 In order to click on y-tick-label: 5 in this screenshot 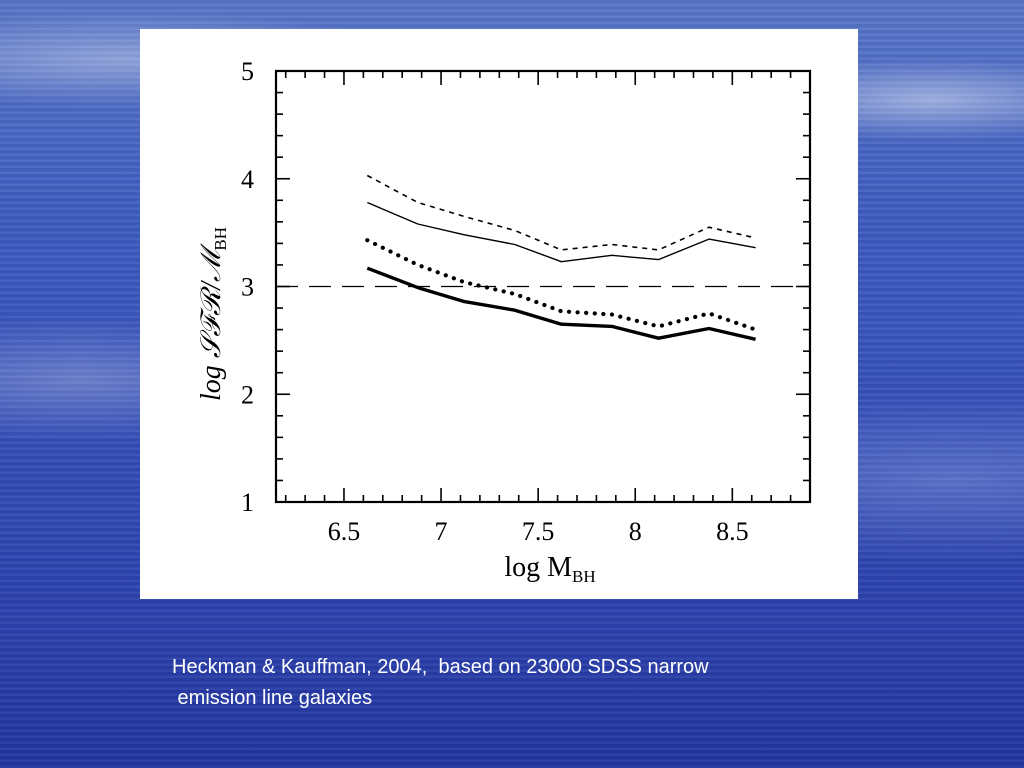, I will do `click(247, 71)`.